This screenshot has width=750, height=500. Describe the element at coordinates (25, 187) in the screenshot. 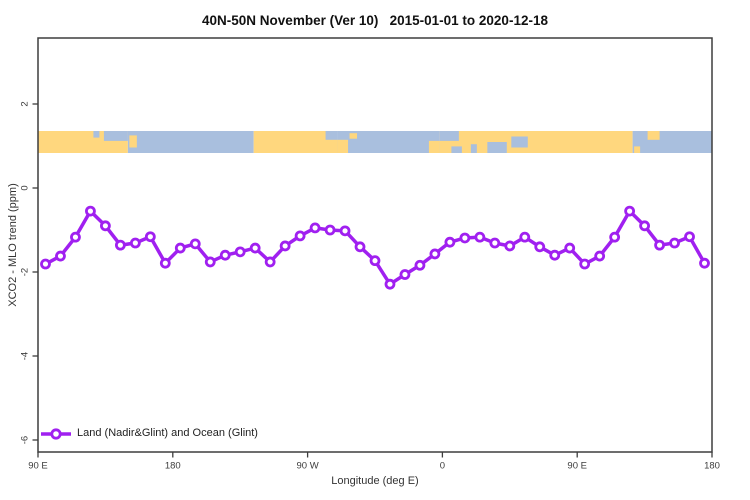

I see `y-tick-label: 0` at that location.